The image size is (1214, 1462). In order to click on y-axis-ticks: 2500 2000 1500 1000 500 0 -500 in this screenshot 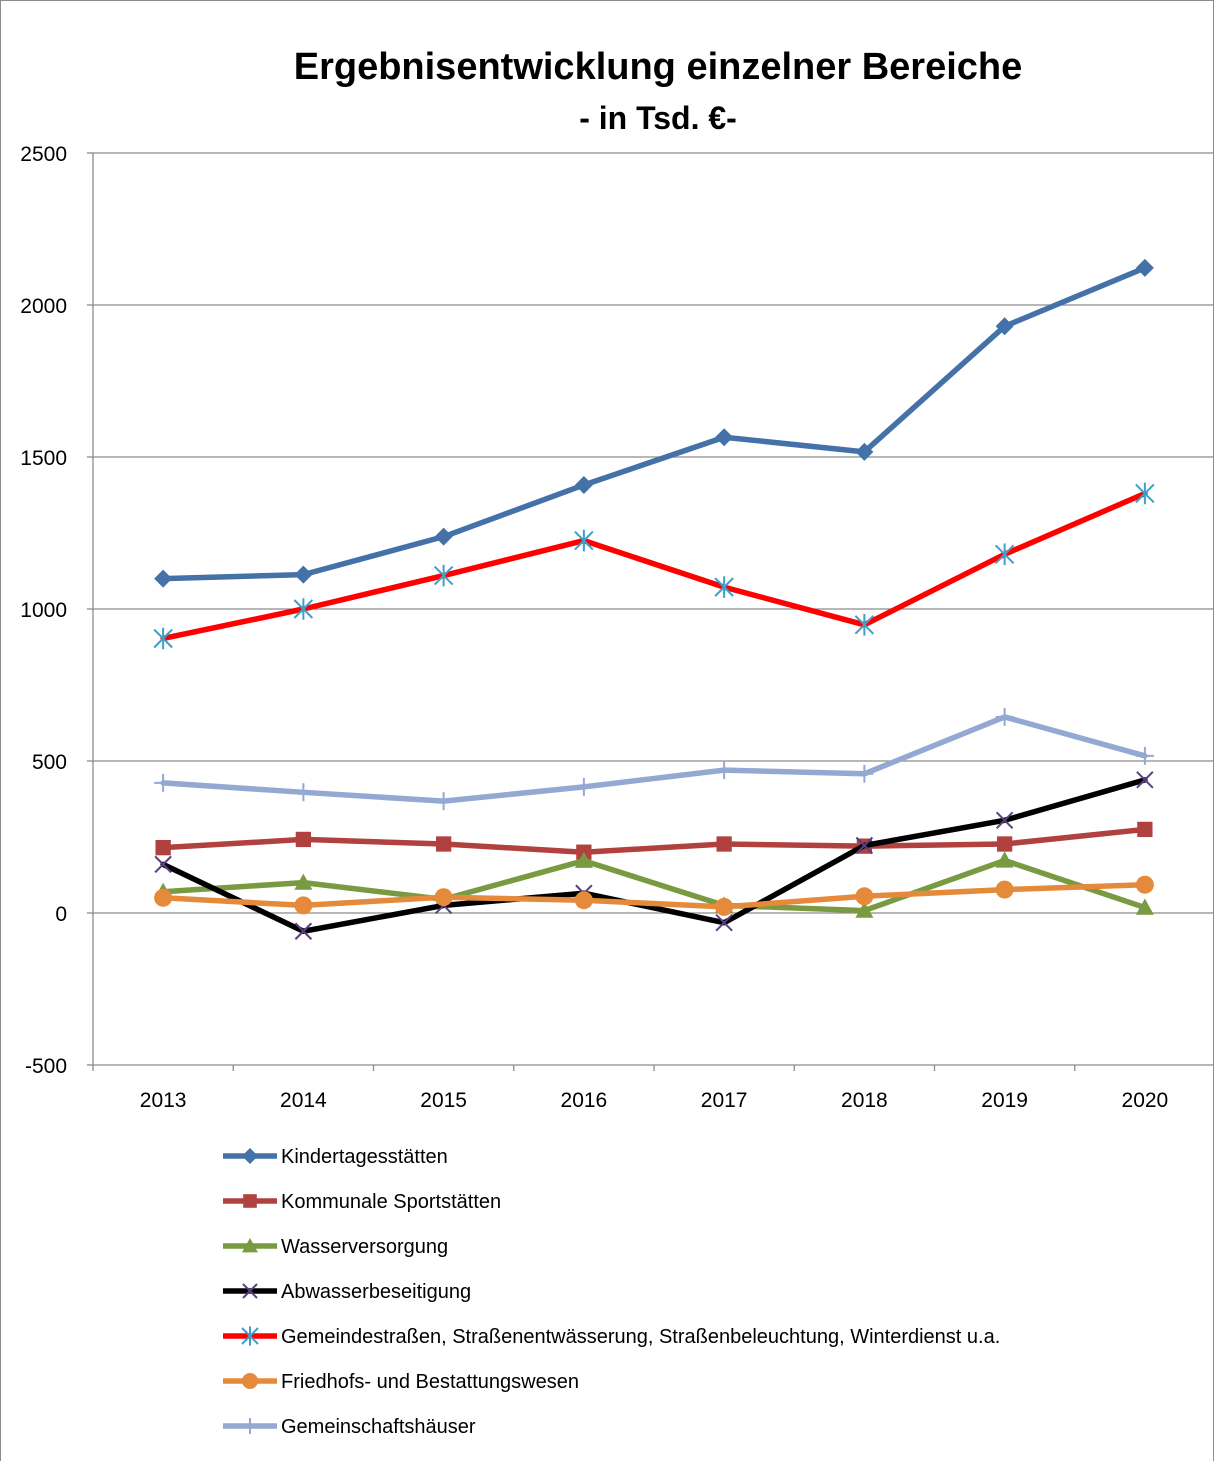, I will do `click(56, 610)`.